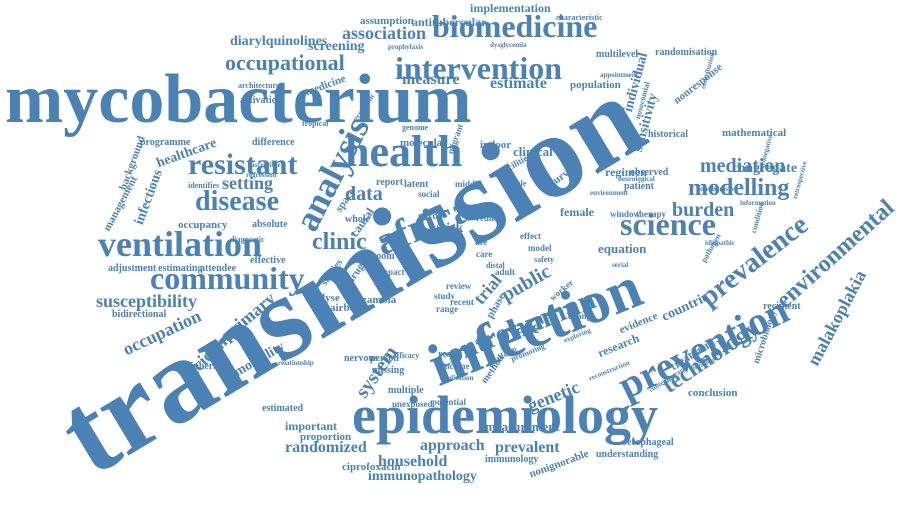 The height and width of the screenshot is (519, 900). What do you see at coordinates (530, 236) in the screenshot?
I see `word-effect: effect` at bounding box center [530, 236].